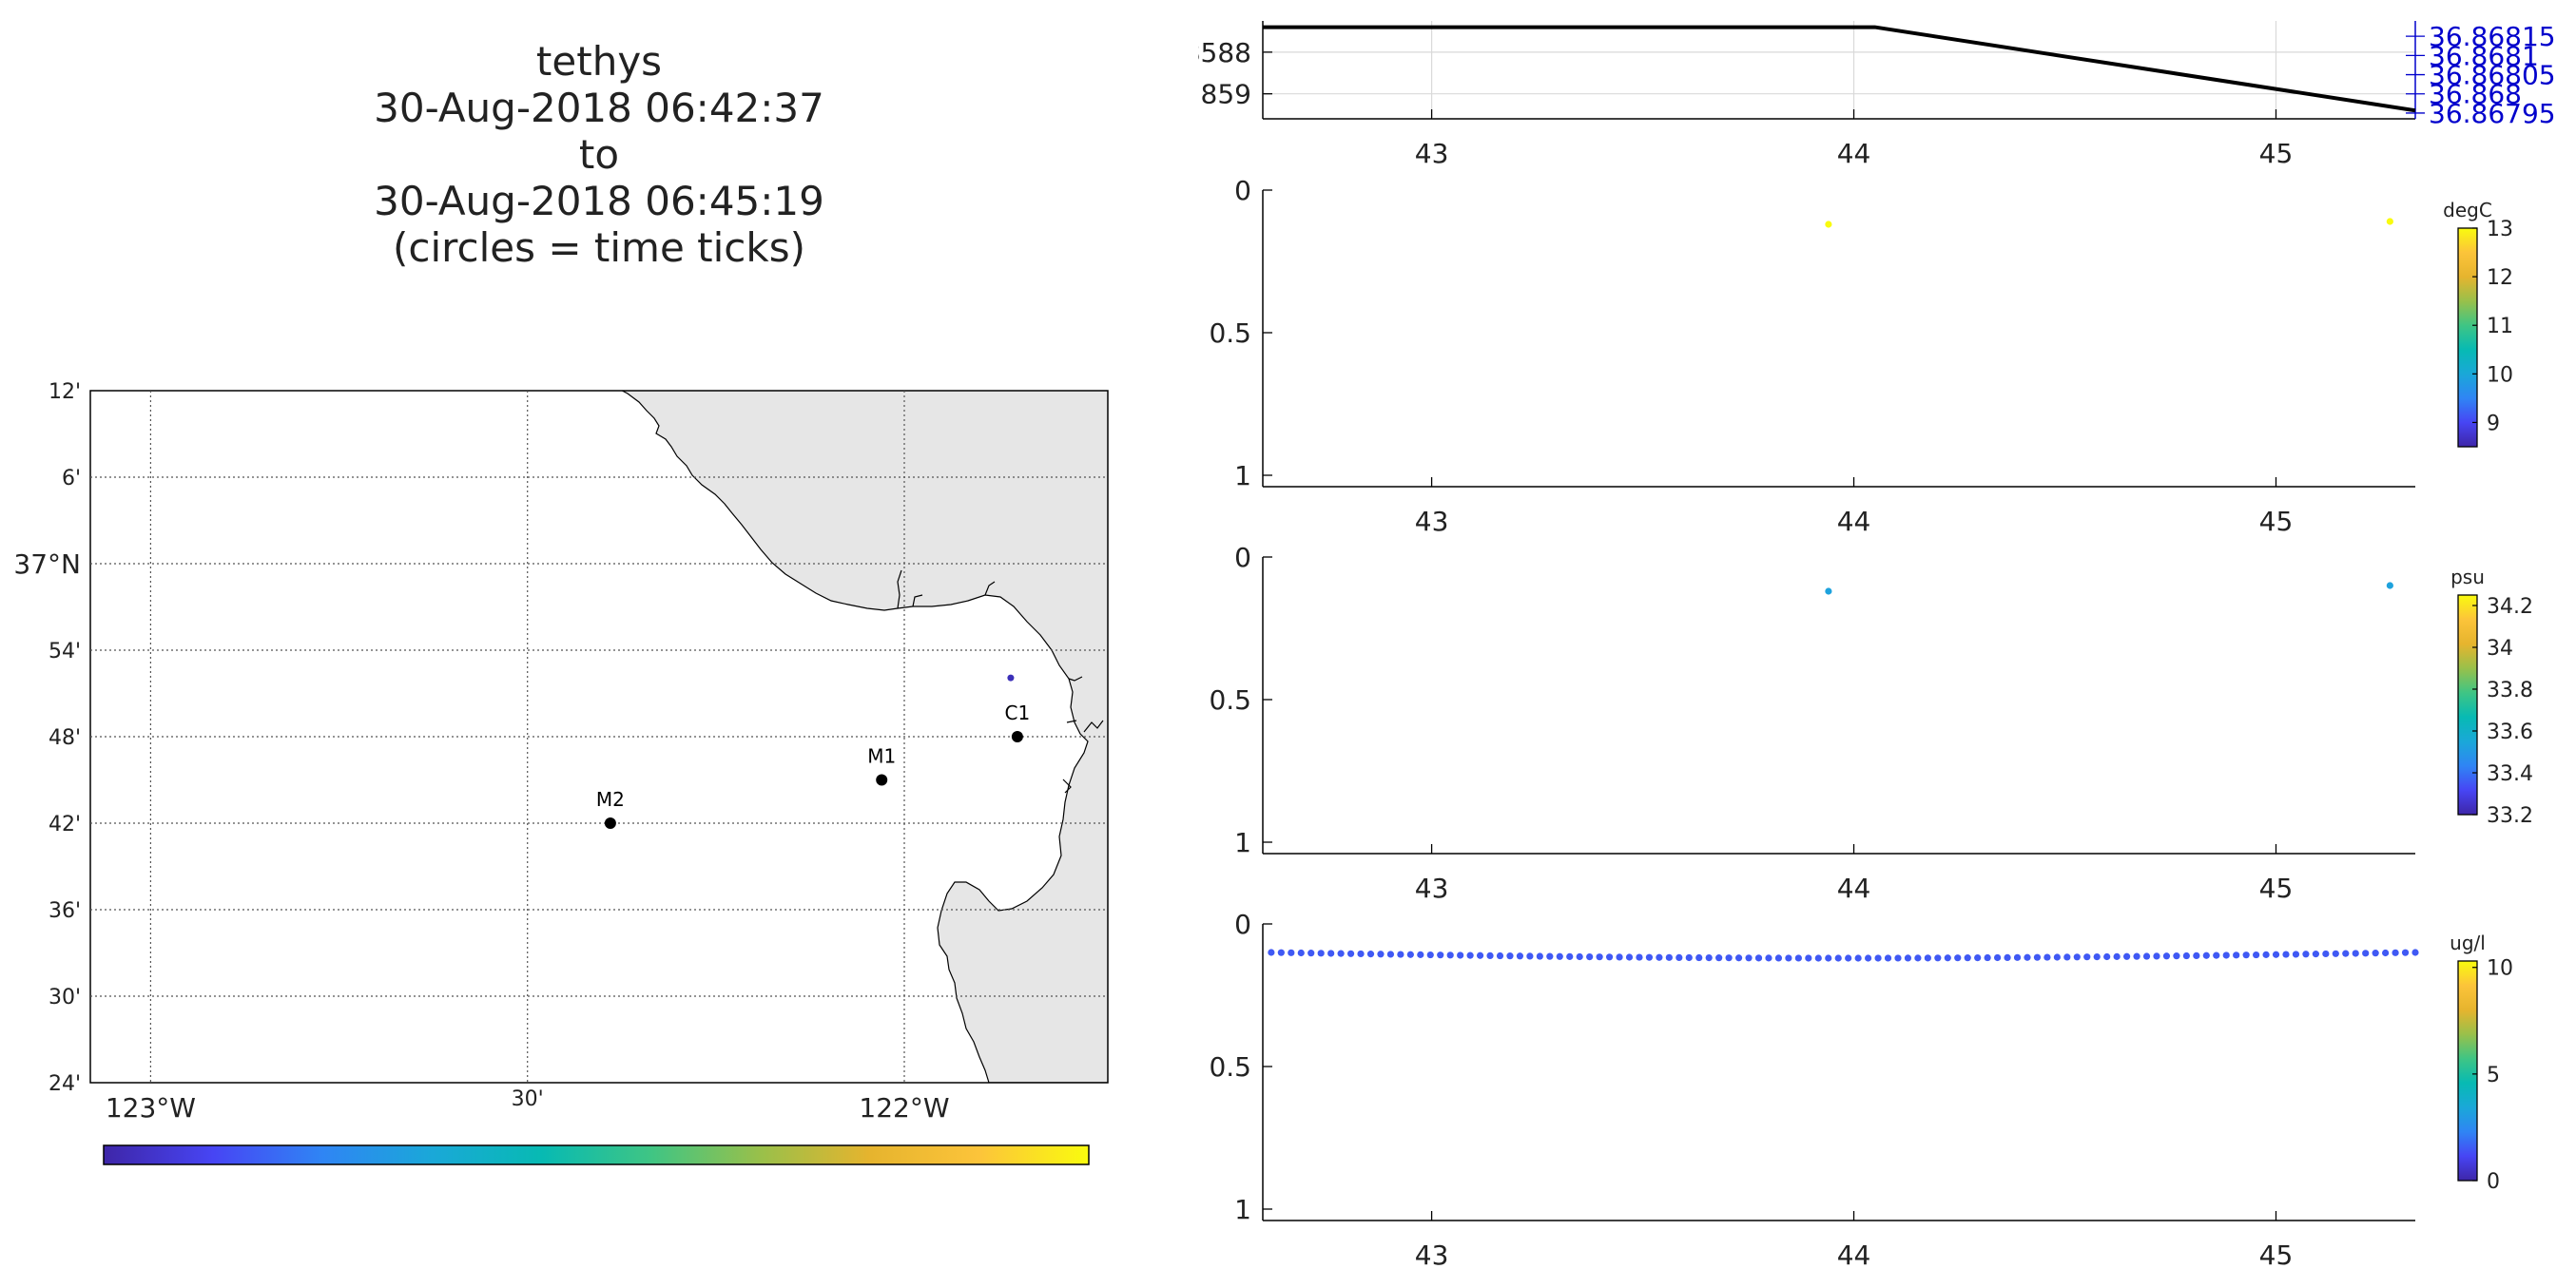 The width and height of the screenshot is (2576, 1288). I want to click on map-lat-label: 48', so click(64, 738).